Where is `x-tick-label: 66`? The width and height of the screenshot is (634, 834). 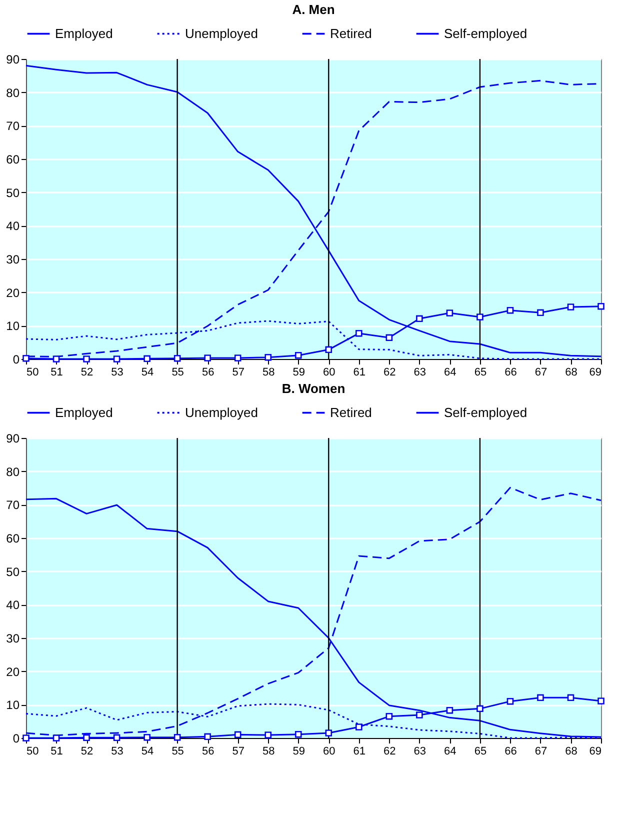 x-tick-label: 66 is located at coordinates (510, 372).